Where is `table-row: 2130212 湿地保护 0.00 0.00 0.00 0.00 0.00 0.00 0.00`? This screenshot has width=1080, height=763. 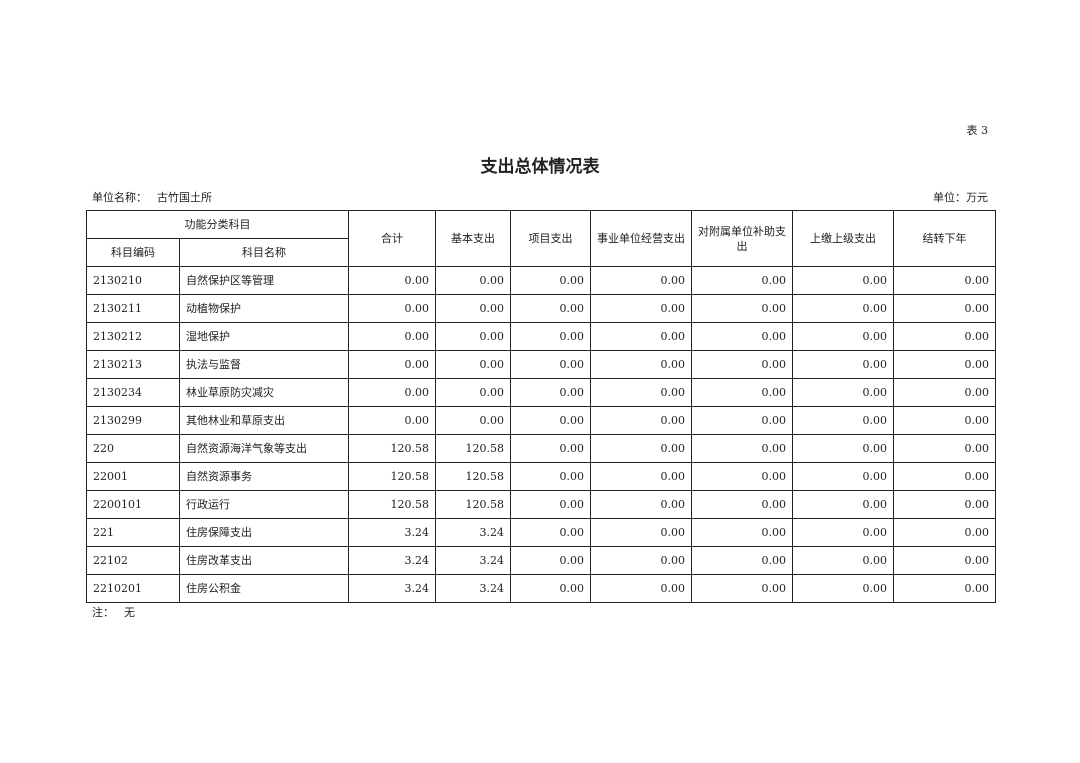 table-row: 2130212 湿地保护 0.00 0.00 0.00 0.00 0.00 0.00 0.00 is located at coordinates (541, 336).